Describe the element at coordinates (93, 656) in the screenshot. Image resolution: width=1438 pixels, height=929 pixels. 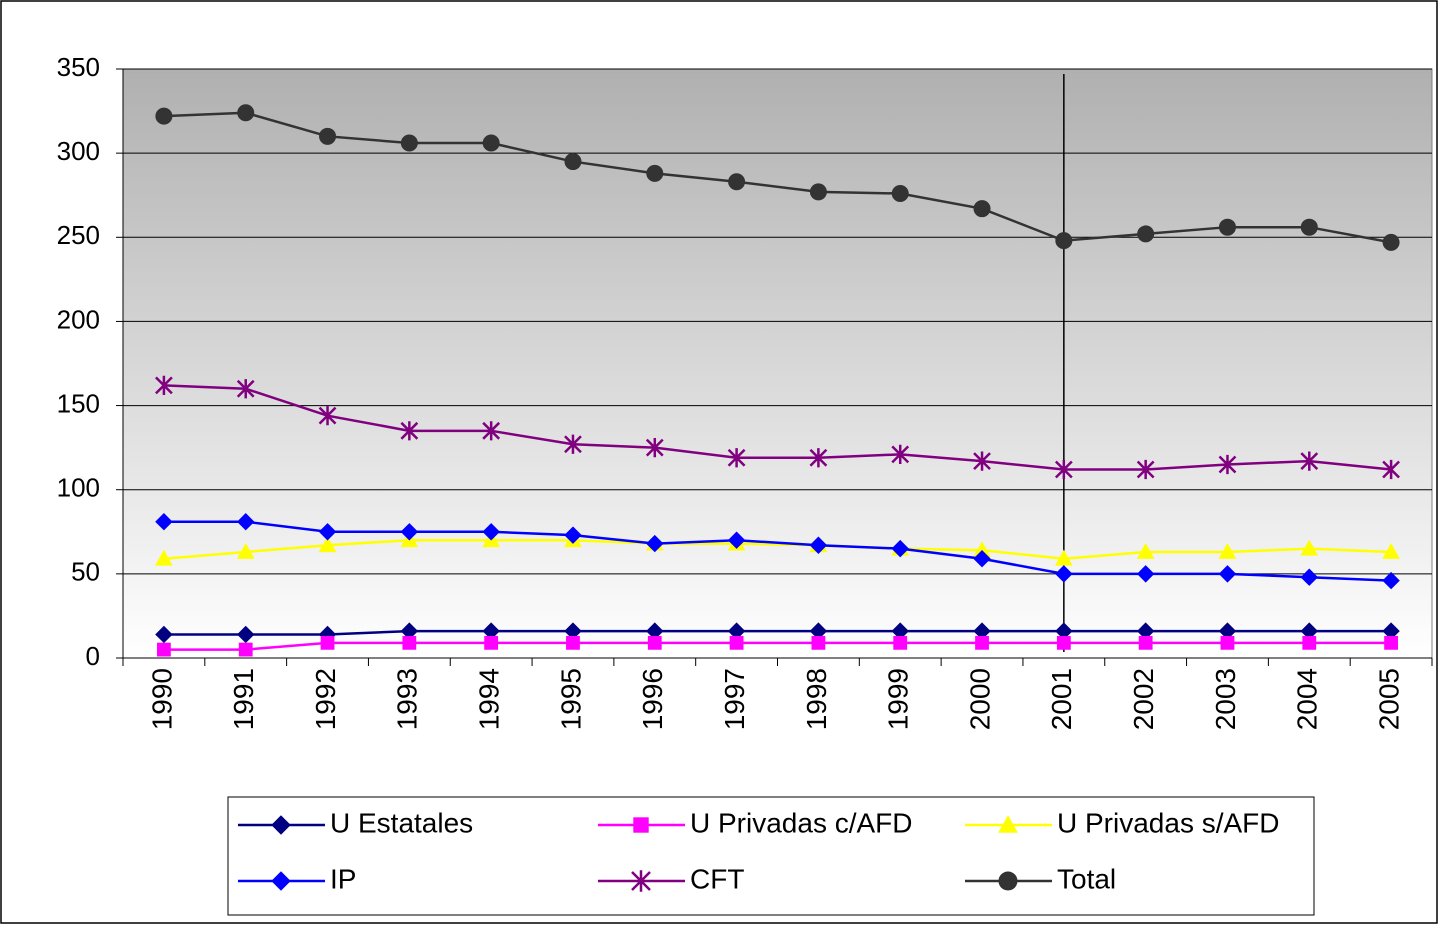
I see `y-tick-label: 0` at that location.